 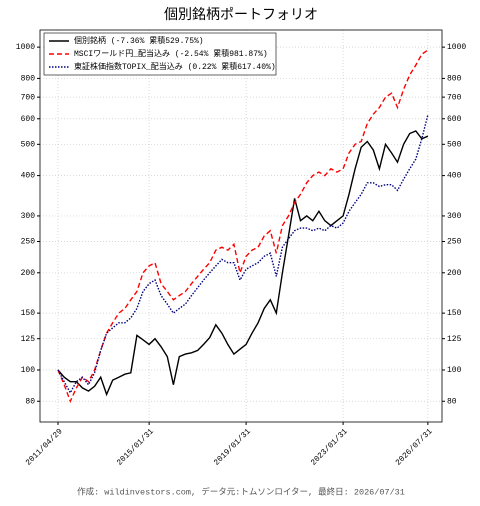 What do you see at coordinates (44, 447) in the screenshot?
I see `x-tick-label: 2011/04/29` at bounding box center [44, 447].